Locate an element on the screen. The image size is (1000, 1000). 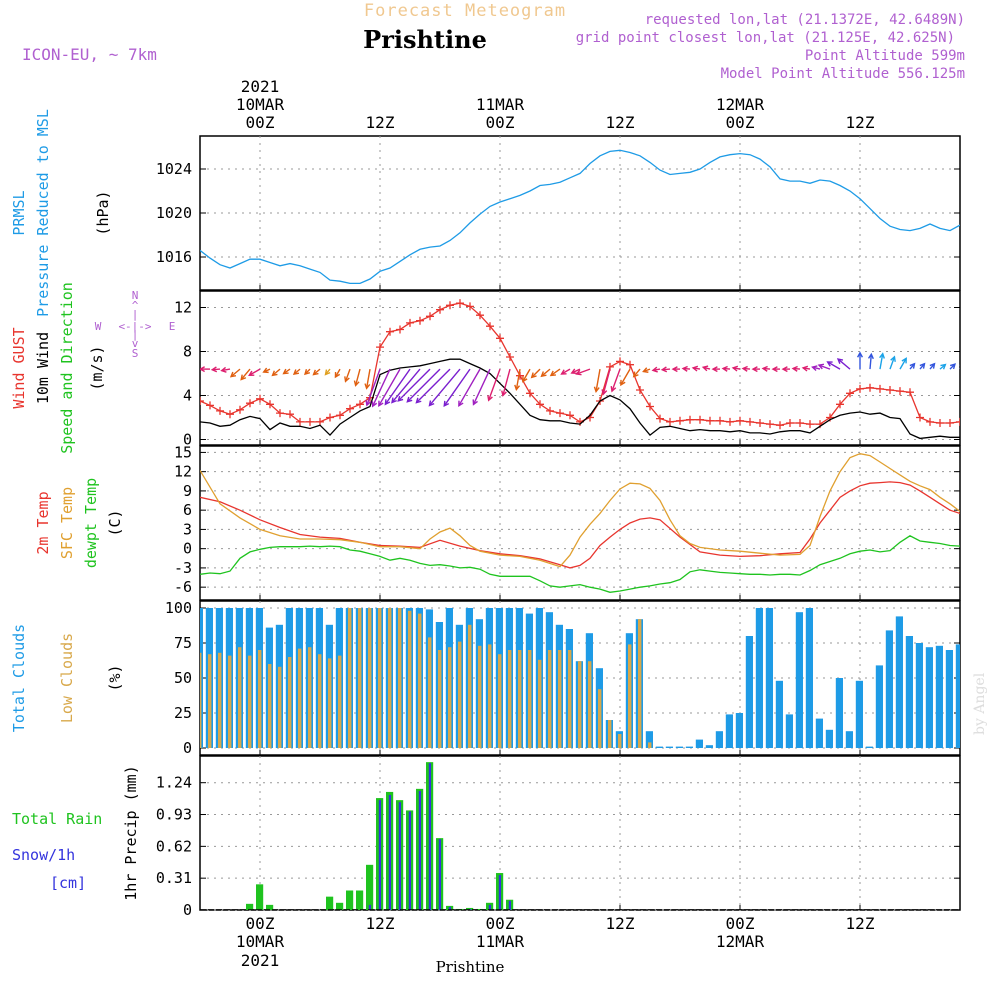
y-tick-label: 1020 is located at coordinates (174, 213).